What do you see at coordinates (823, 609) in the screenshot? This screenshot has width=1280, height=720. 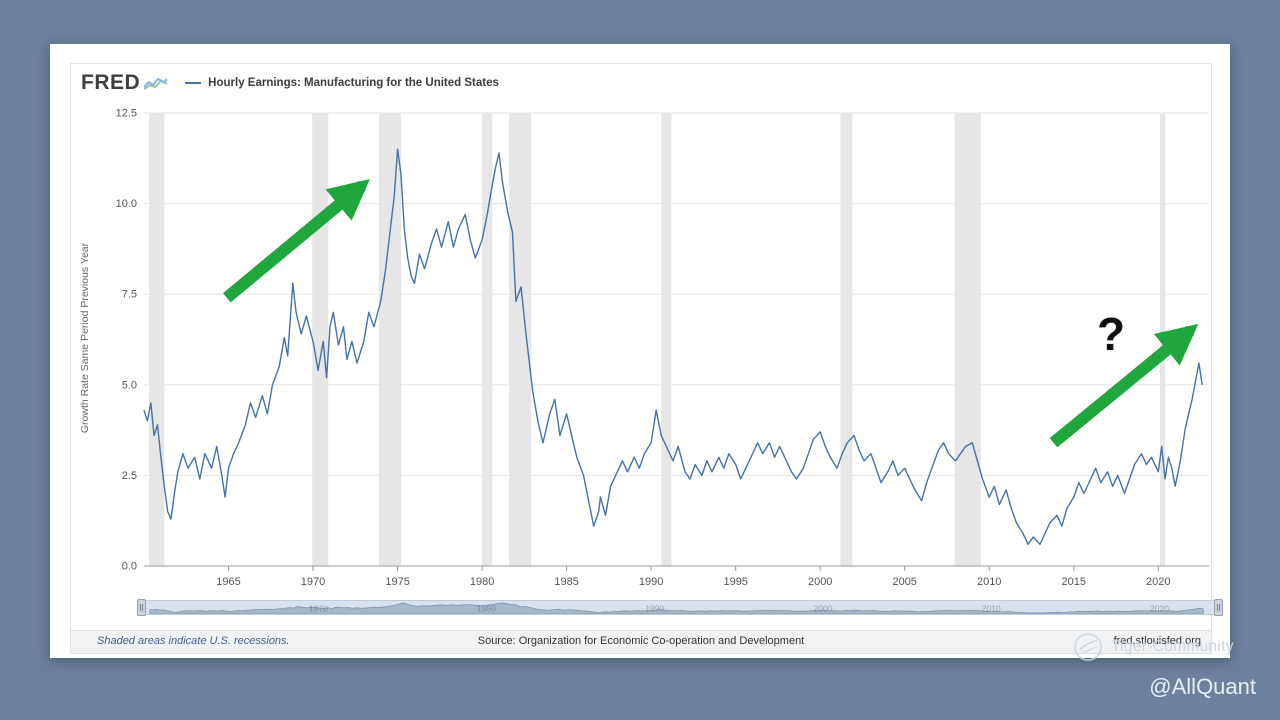 I see `slider-year-label: 2000` at bounding box center [823, 609].